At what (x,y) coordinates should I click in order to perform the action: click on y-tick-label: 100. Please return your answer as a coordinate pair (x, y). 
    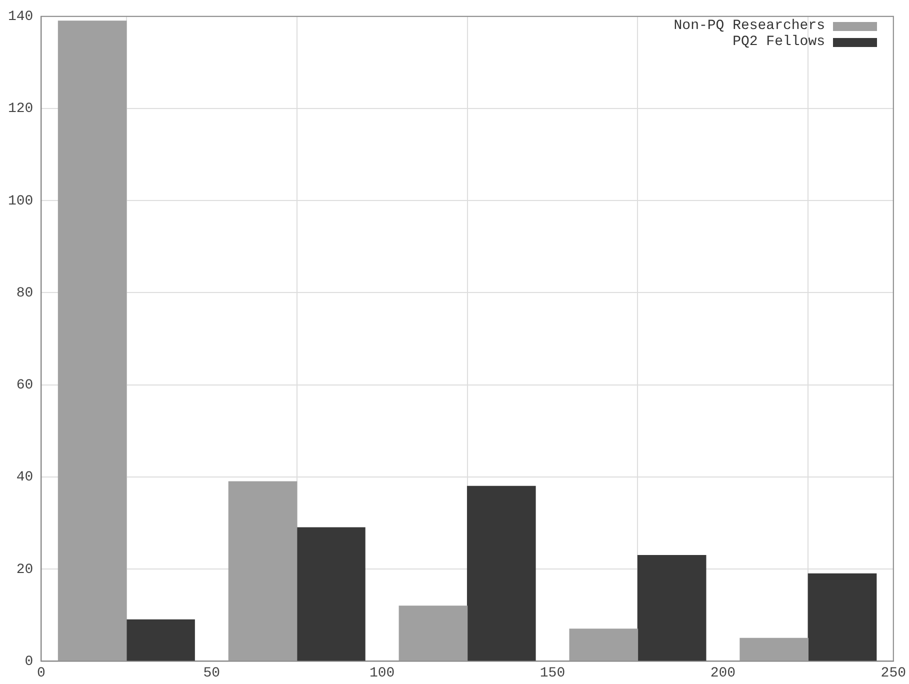
    Looking at the image, I should click on (21, 201).